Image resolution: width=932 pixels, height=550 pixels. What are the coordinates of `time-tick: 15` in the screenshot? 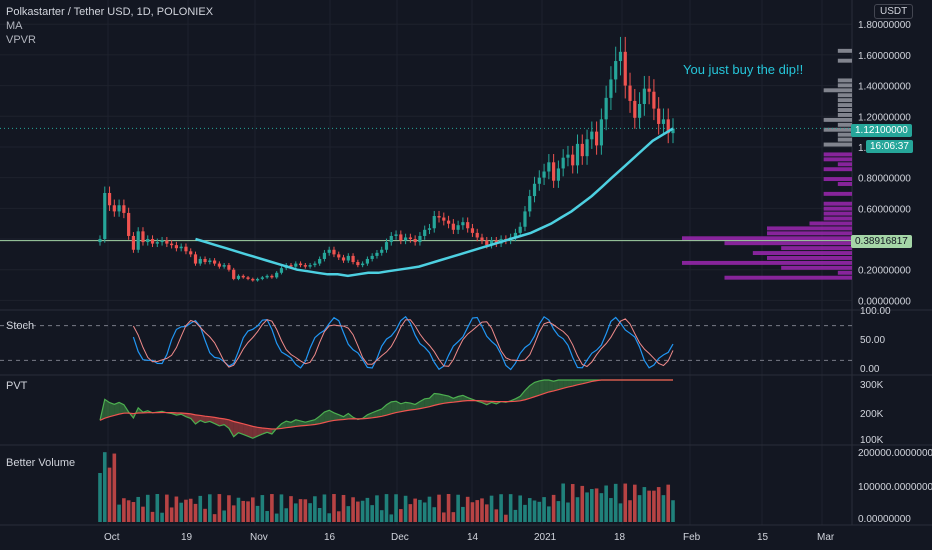 It's located at (763, 537).